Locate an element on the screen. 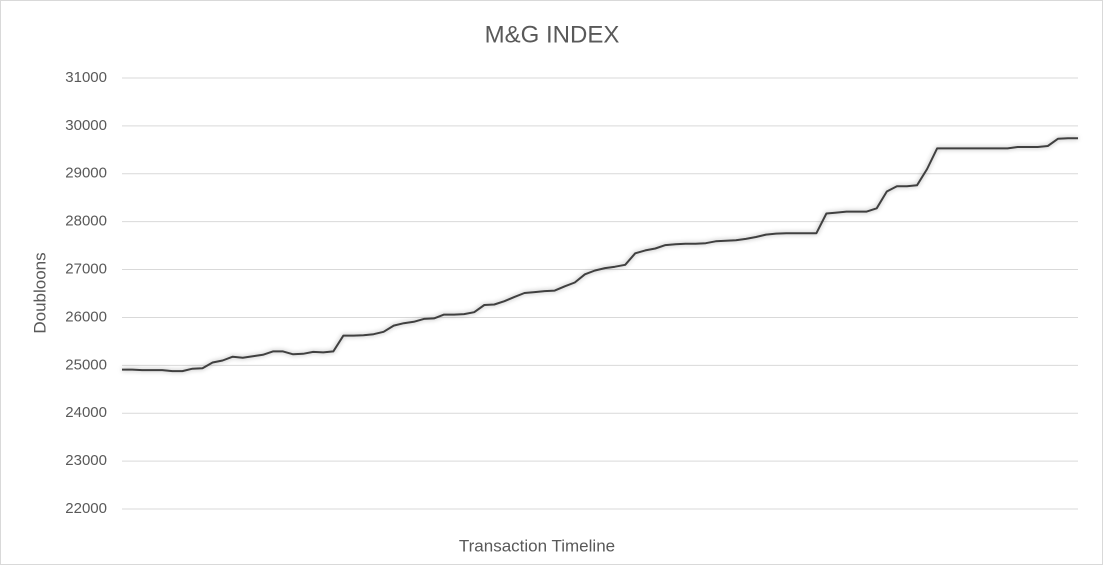 This screenshot has height=565, width=1103. y-tick-label: 26000 is located at coordinates (86, 316).